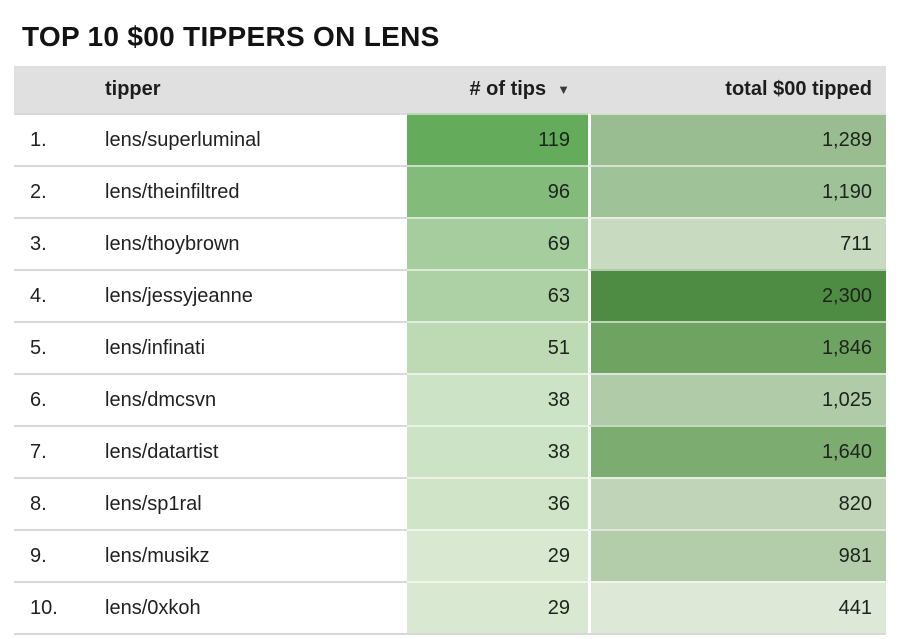  What do you see at coordinates (497, 191) in the screenshot?
I see `tips-cell: 96` at bounding box center [497, 191].